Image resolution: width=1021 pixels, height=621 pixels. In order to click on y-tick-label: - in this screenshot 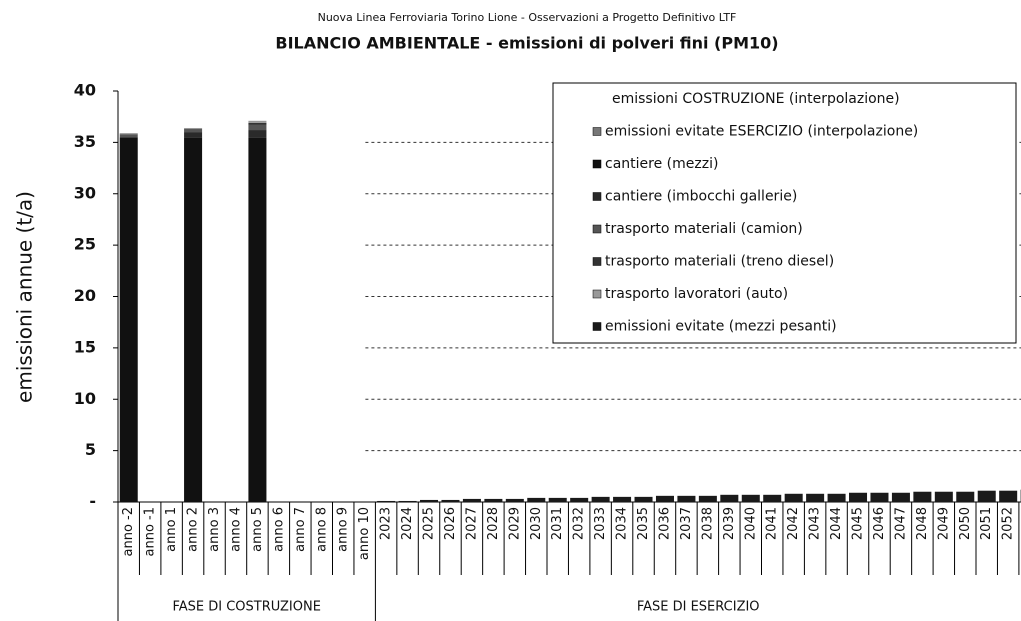, I will do `click(92, 501)`.